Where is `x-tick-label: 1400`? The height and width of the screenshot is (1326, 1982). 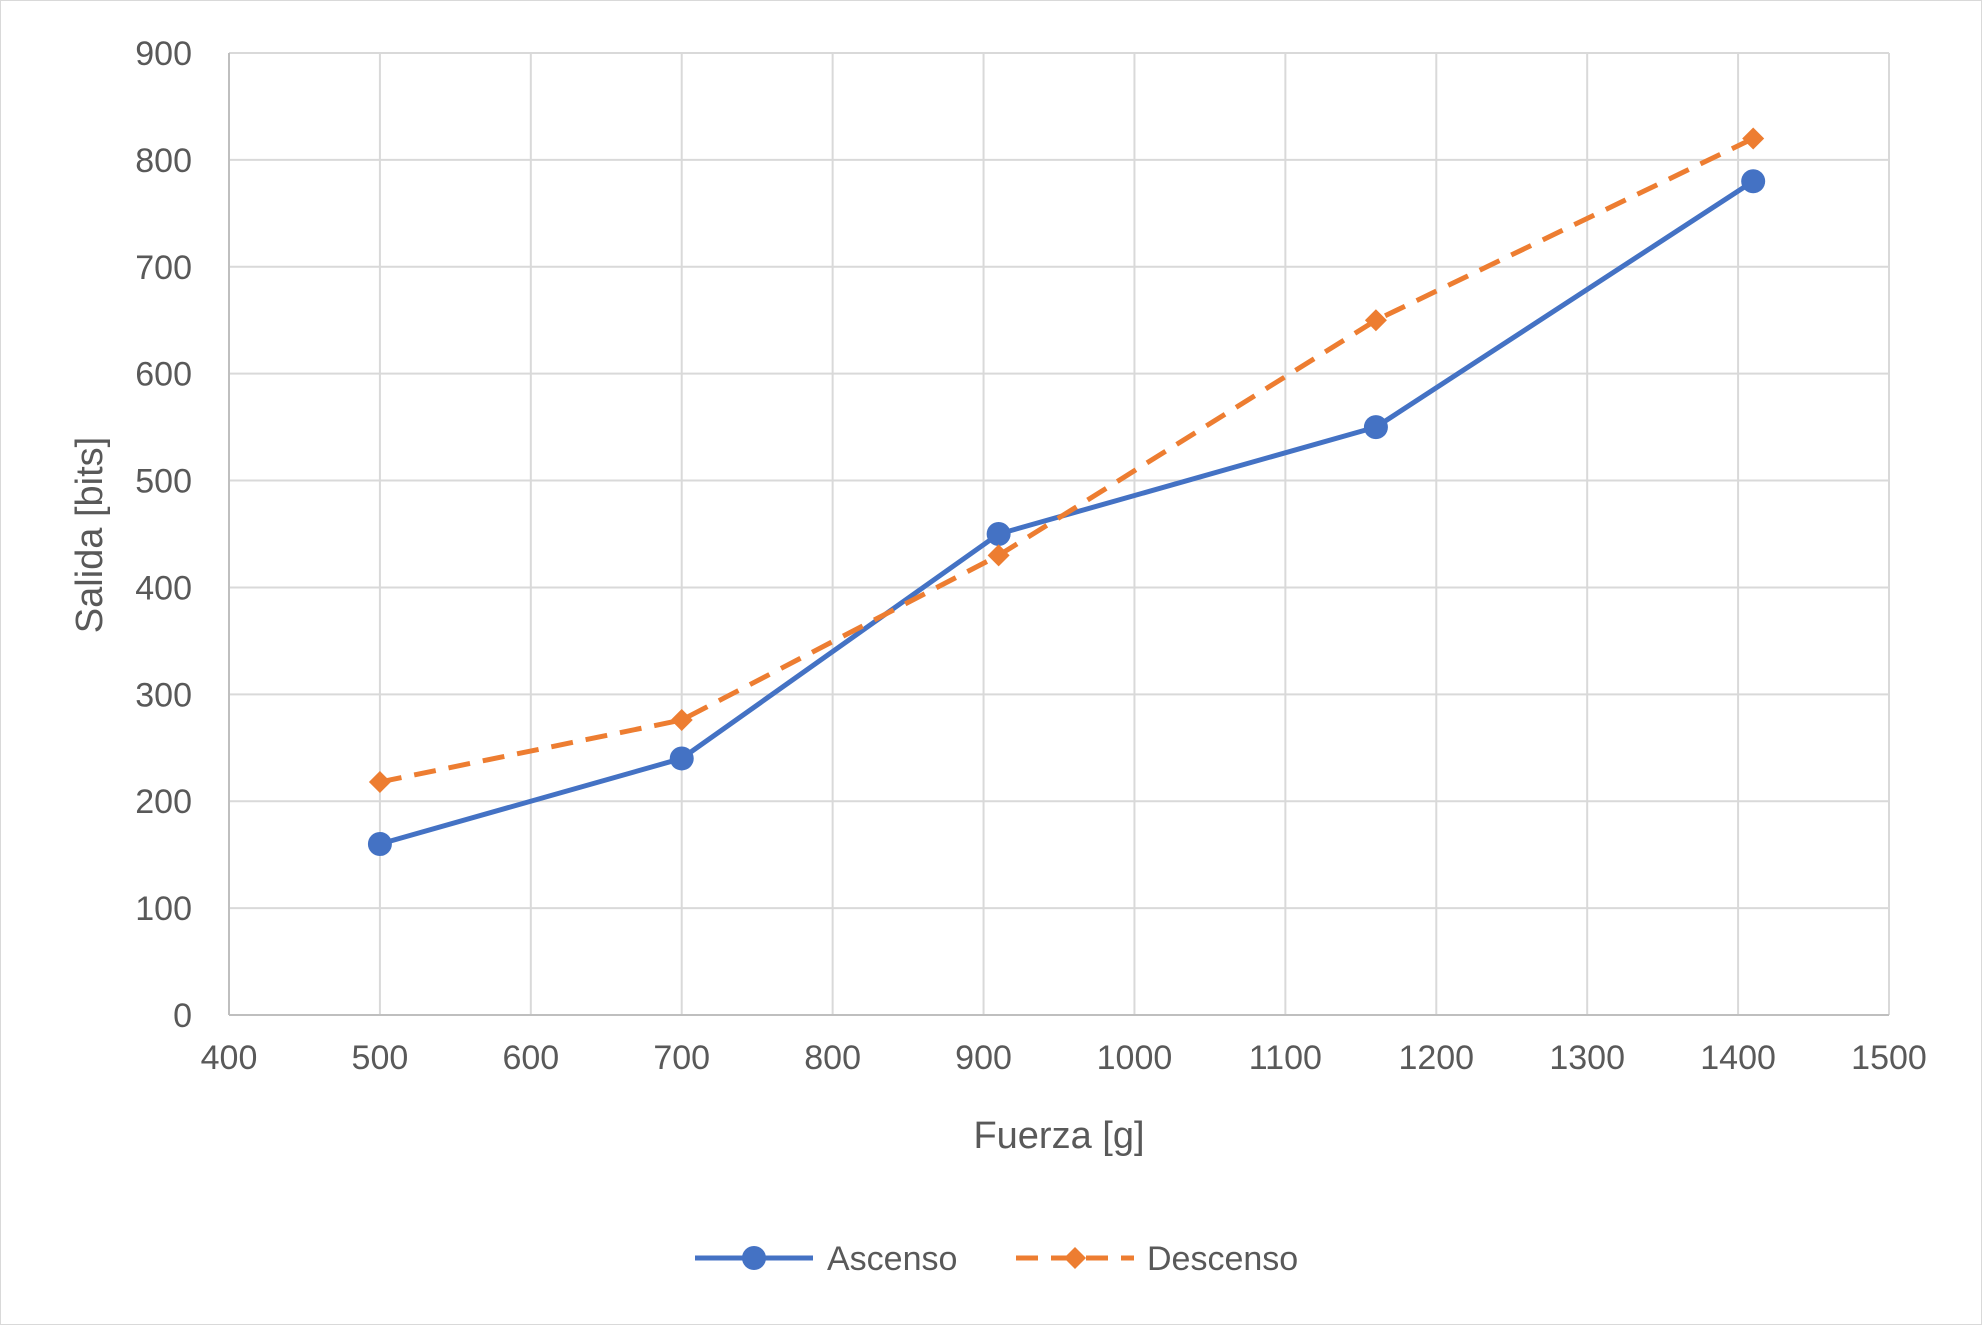 x-tick-label: 1400 is located at coordinates (1738, 1058).